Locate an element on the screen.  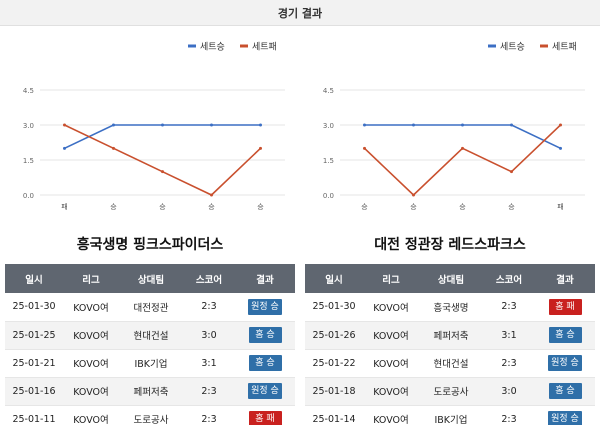
cell-opponent: 대전정관 is located at coordinates (151, 307).